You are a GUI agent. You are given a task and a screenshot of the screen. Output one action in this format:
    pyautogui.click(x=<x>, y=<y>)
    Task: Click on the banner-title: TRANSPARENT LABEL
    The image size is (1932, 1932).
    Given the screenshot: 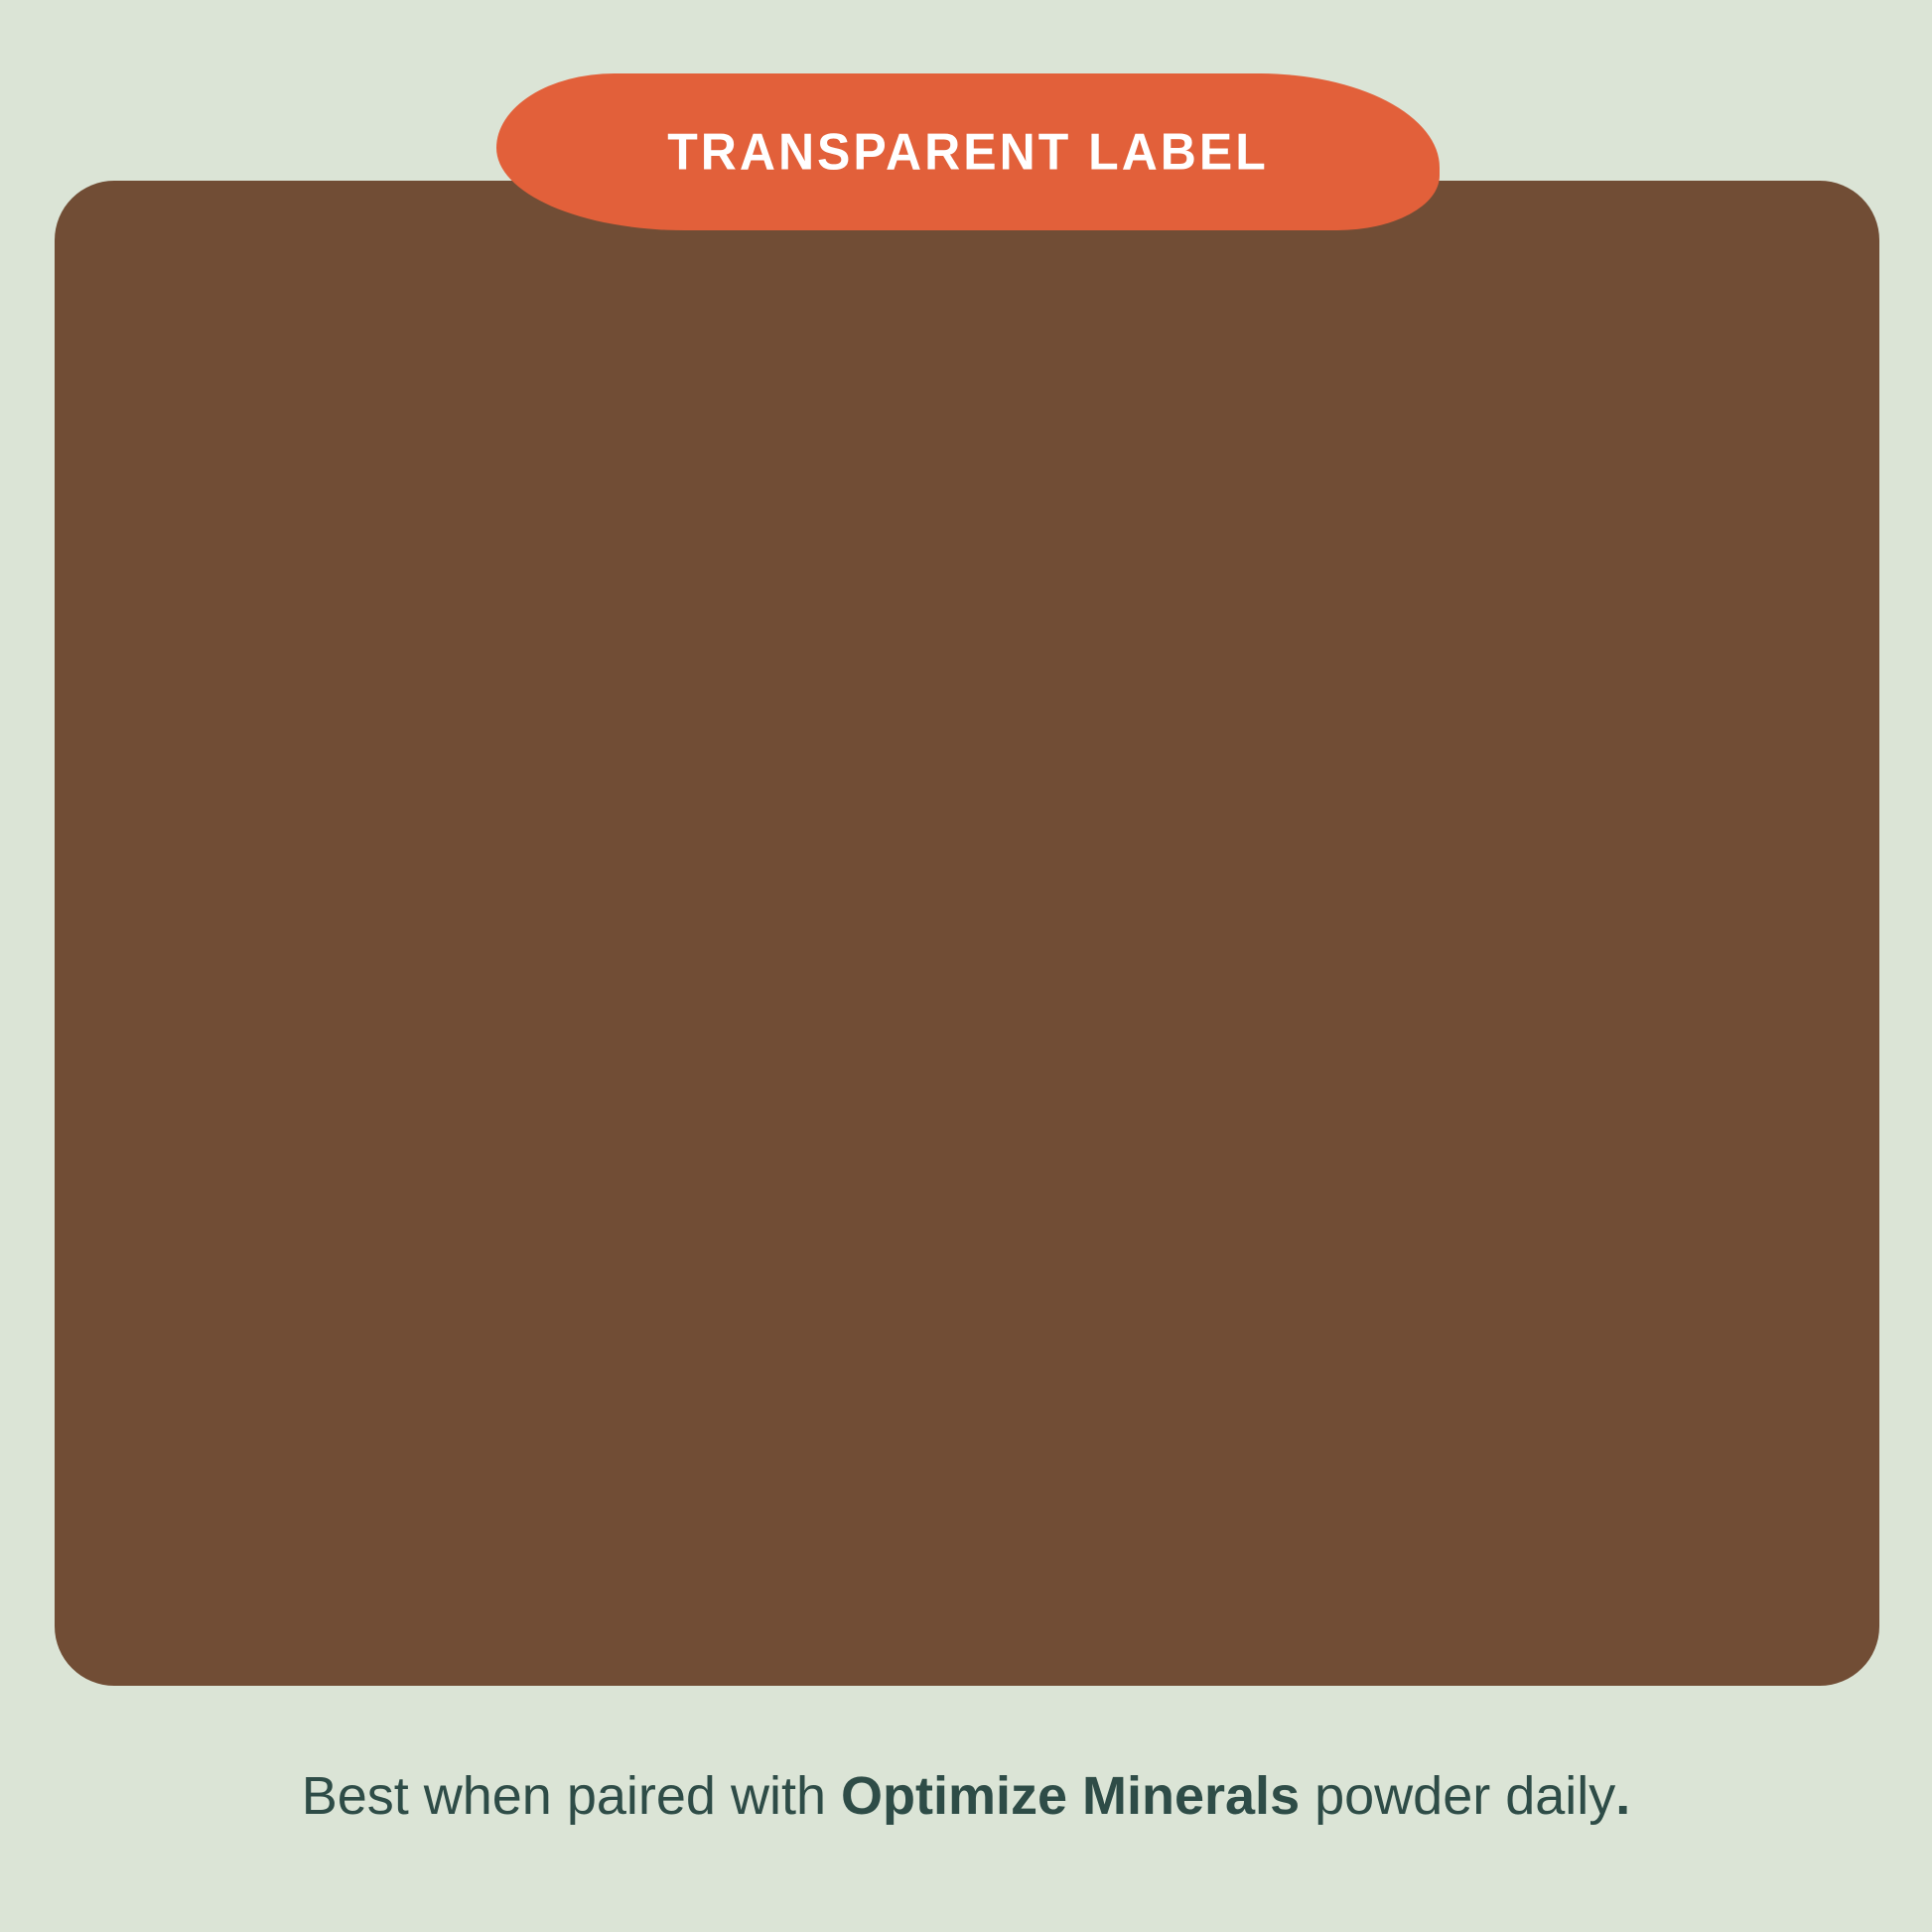 What is the action you would take?
    pyautogui.click(x=968, y=152)
    